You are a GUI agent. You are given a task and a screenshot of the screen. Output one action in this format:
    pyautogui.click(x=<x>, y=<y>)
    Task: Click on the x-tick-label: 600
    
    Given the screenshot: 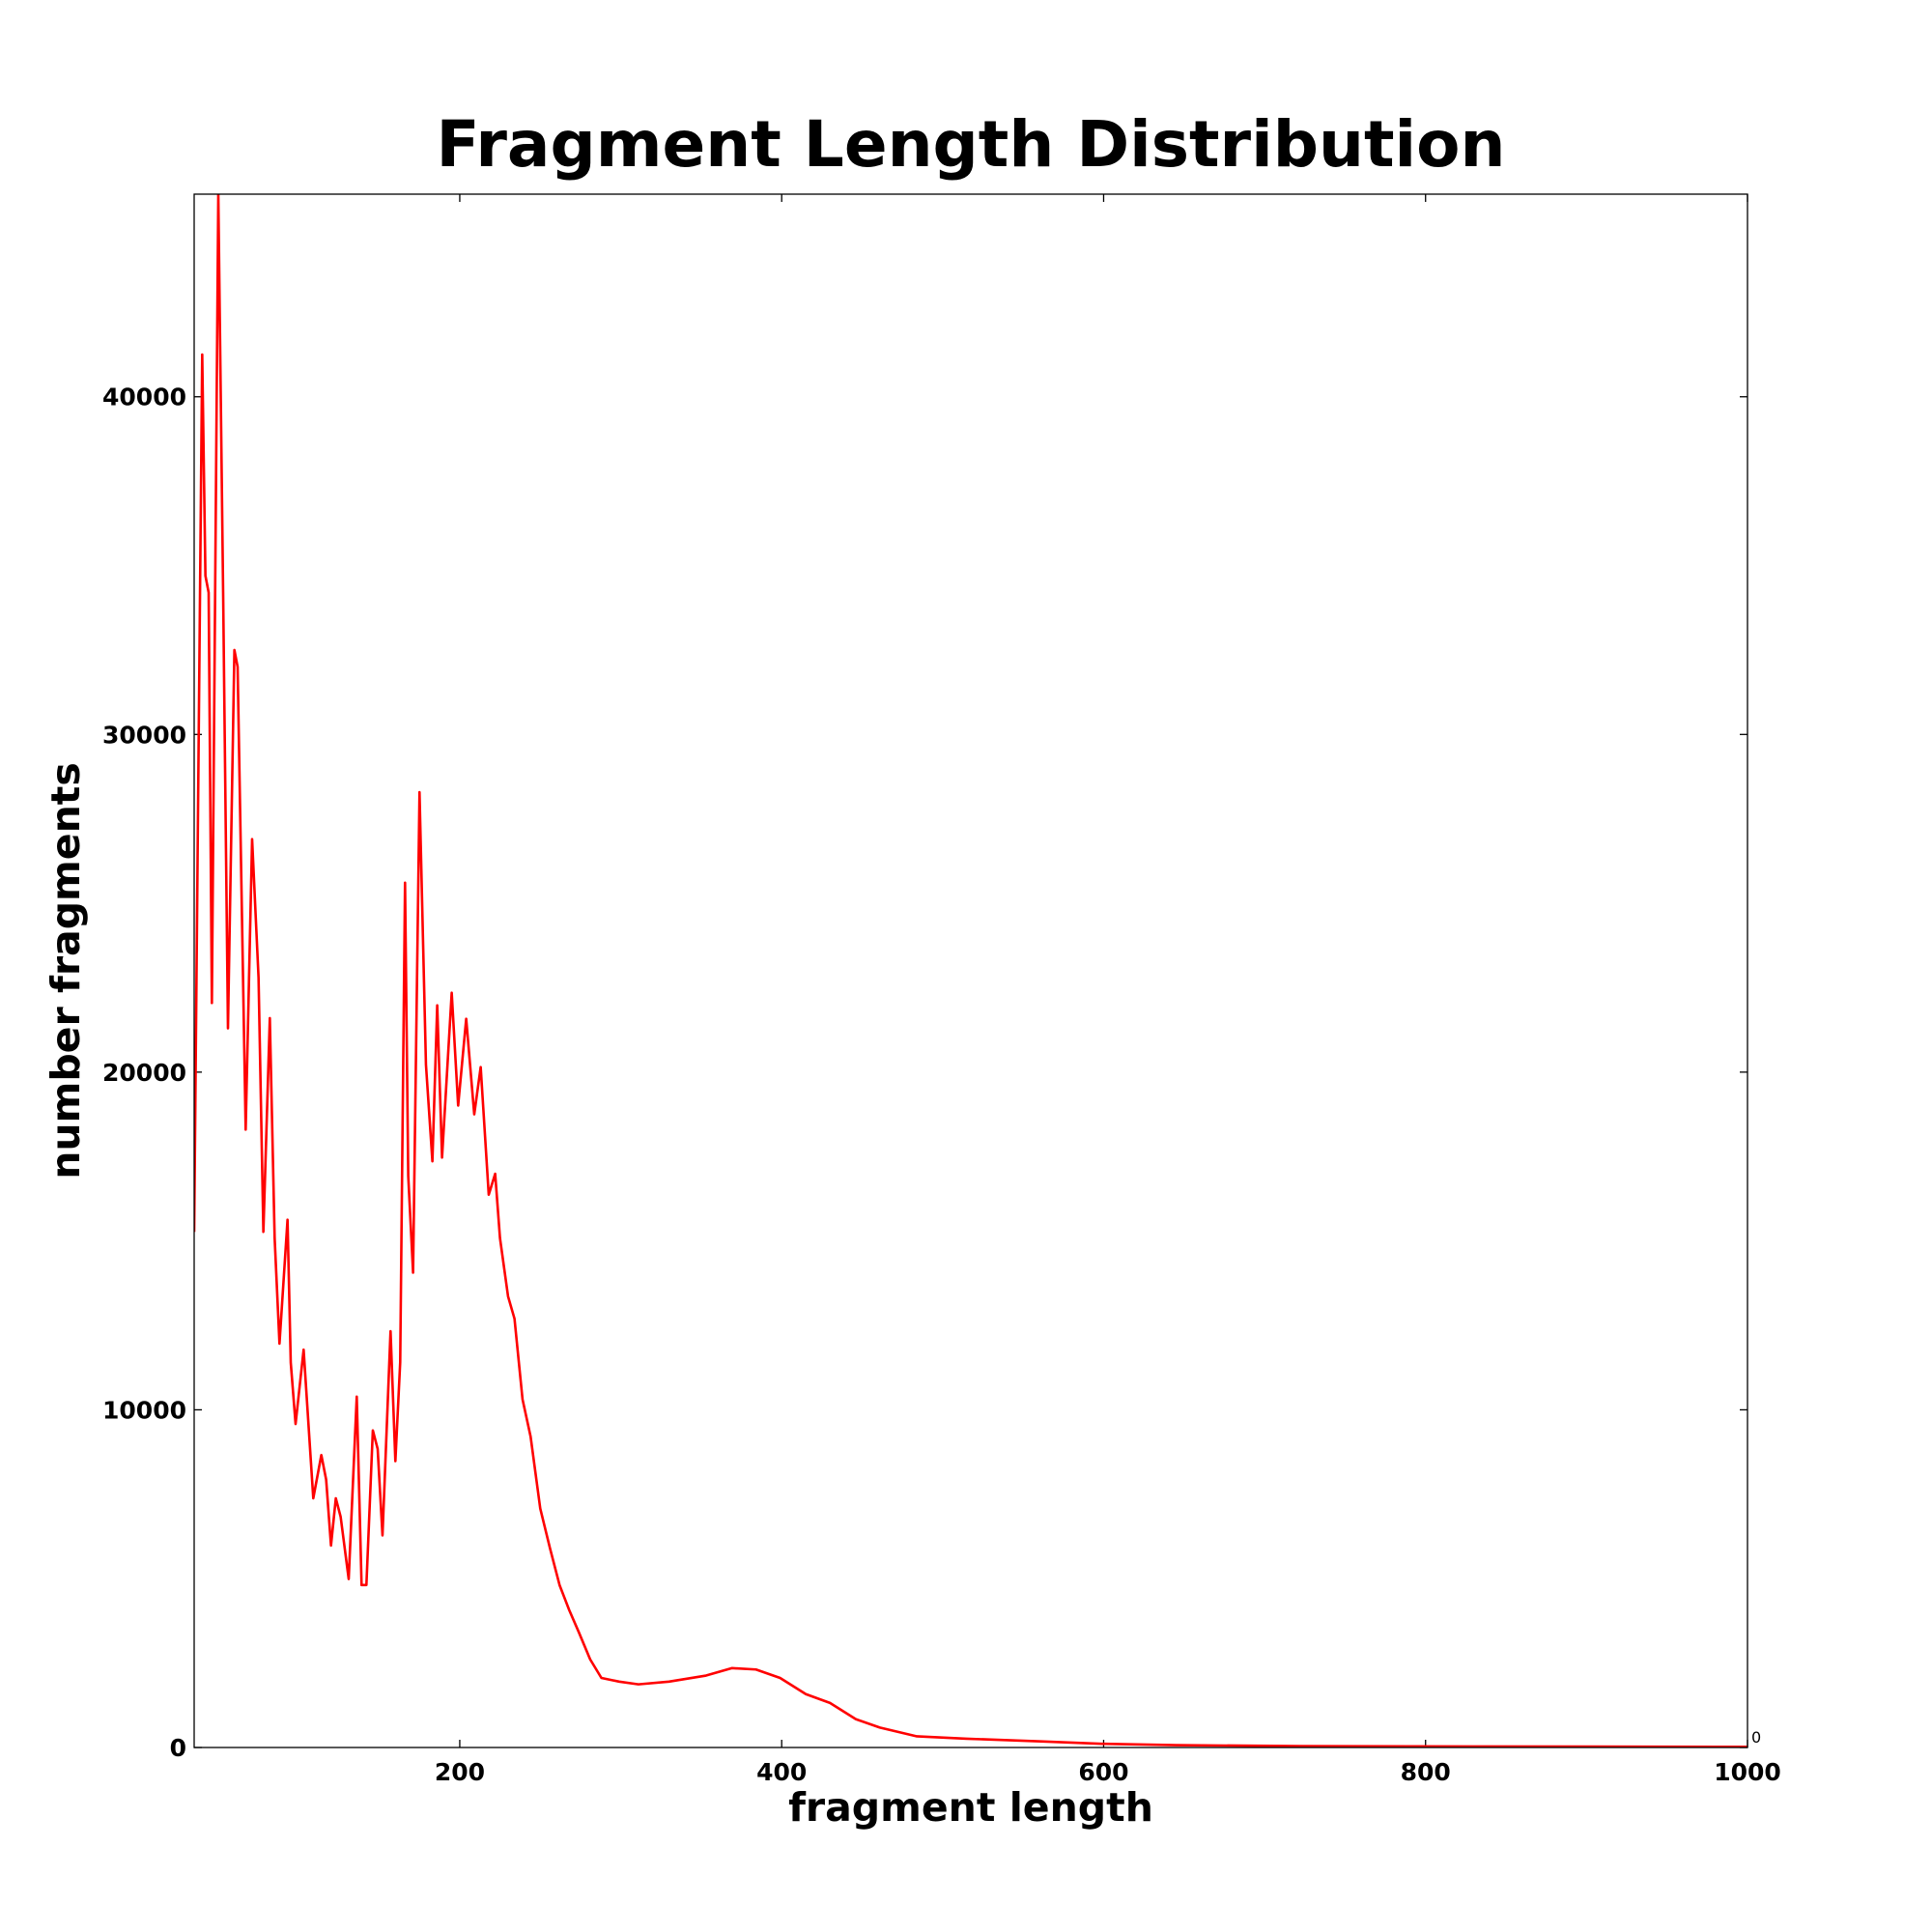 What is the action you would take?
    pyautogui.click(x=1103, y=1772)
    